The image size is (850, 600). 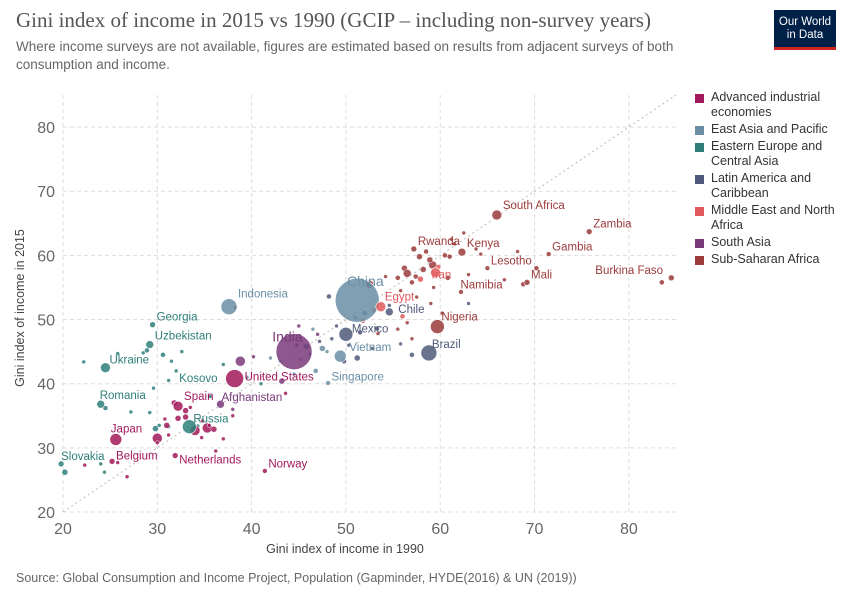 I want to click on y-tick-label: 40, so click(x=46, y=385).